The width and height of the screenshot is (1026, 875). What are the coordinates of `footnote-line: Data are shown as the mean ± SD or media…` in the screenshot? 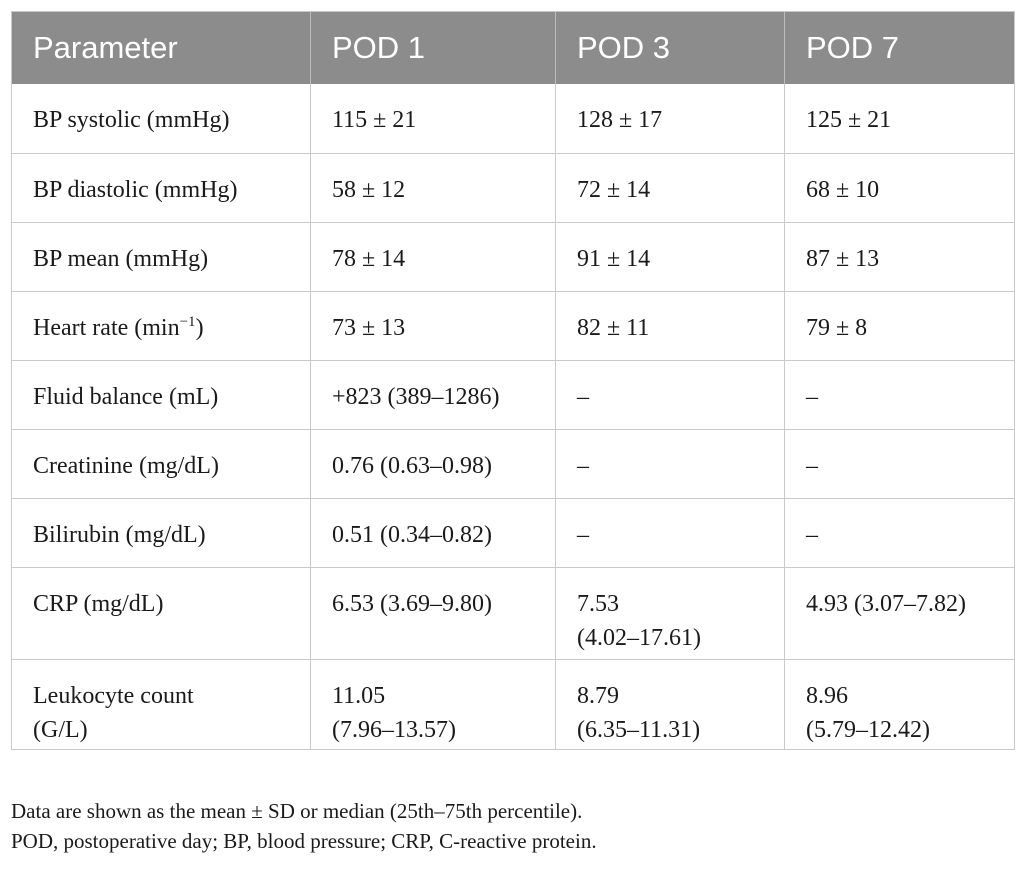 It's located at (297, 811).